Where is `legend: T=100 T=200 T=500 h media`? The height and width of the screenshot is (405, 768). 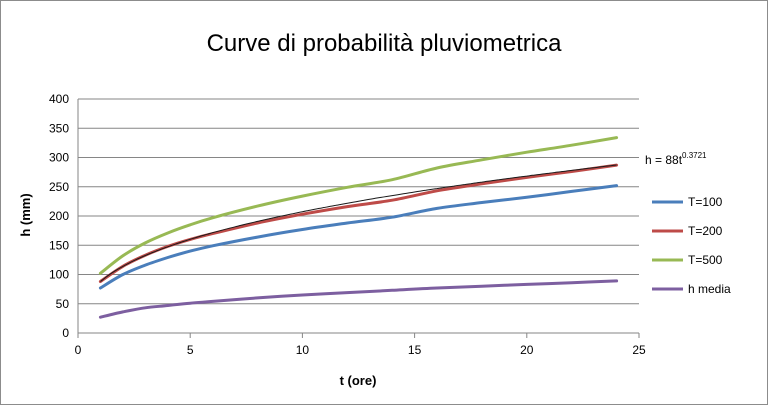 legend: T=100 T=200 T=500 h media is located at coordinates (691, 245).